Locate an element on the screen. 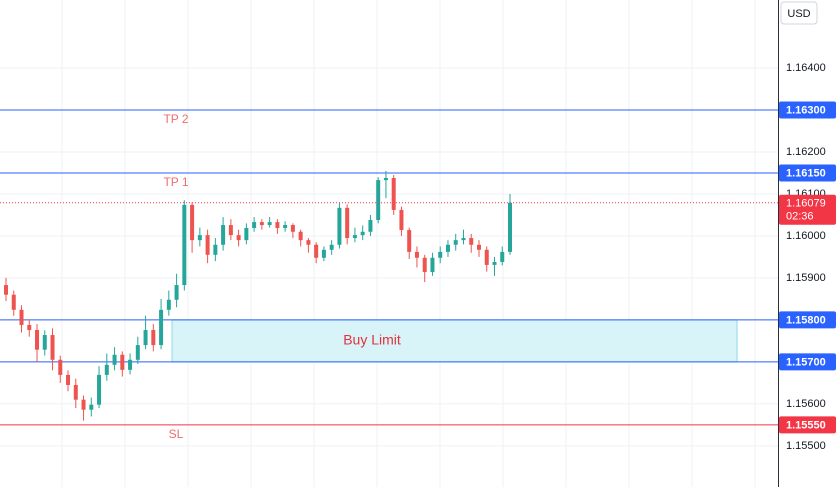  price-badge-label: 1.15800 is located at coordinates (806, 320).